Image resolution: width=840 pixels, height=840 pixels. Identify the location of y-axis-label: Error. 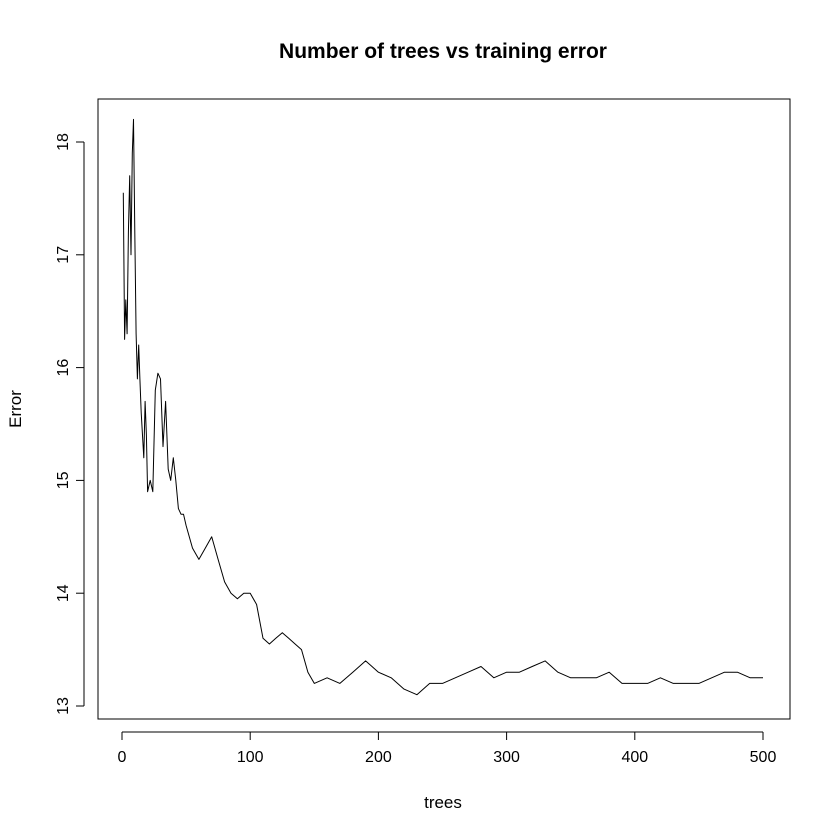
(15, 409).